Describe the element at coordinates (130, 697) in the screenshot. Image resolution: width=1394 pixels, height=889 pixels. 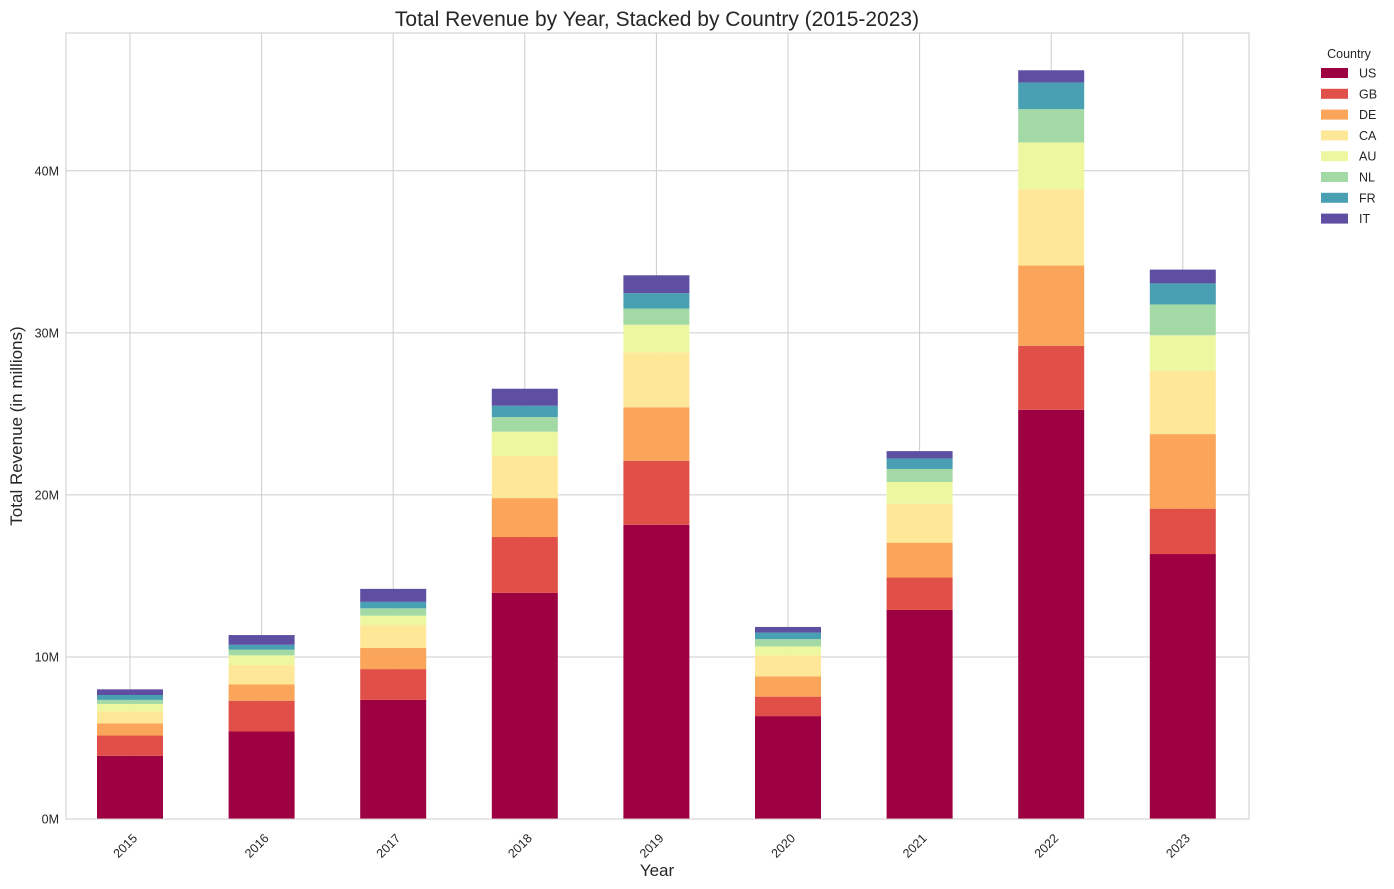
I see `bar-segment-fr-2015` at that location.